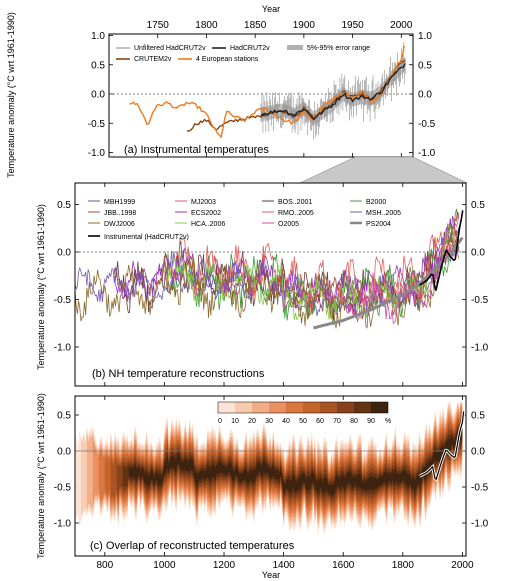  I want to click on colorbar-tick-label: 30, so click(269, 421).